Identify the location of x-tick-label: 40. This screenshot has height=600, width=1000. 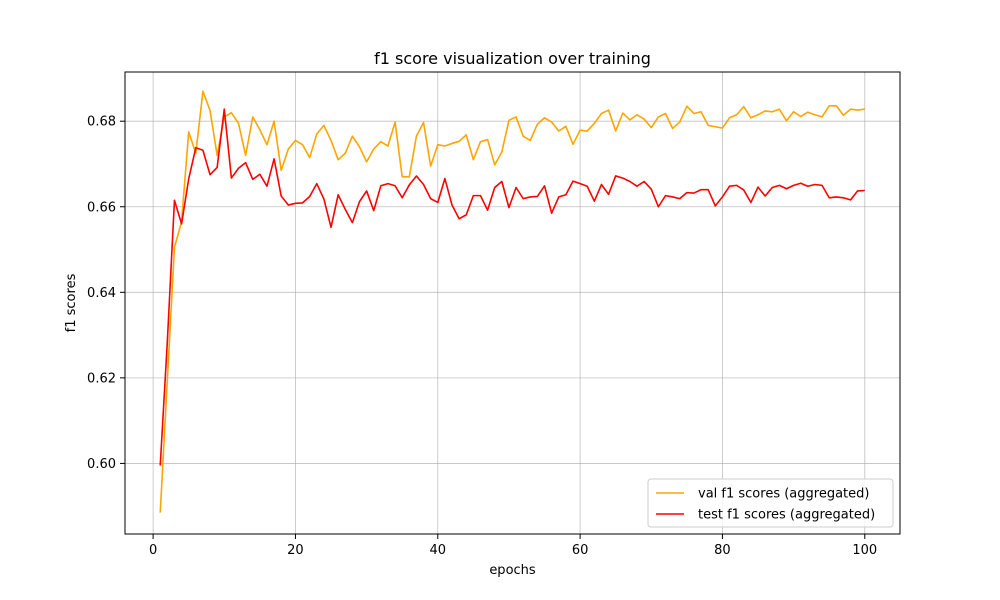
(438, 550).